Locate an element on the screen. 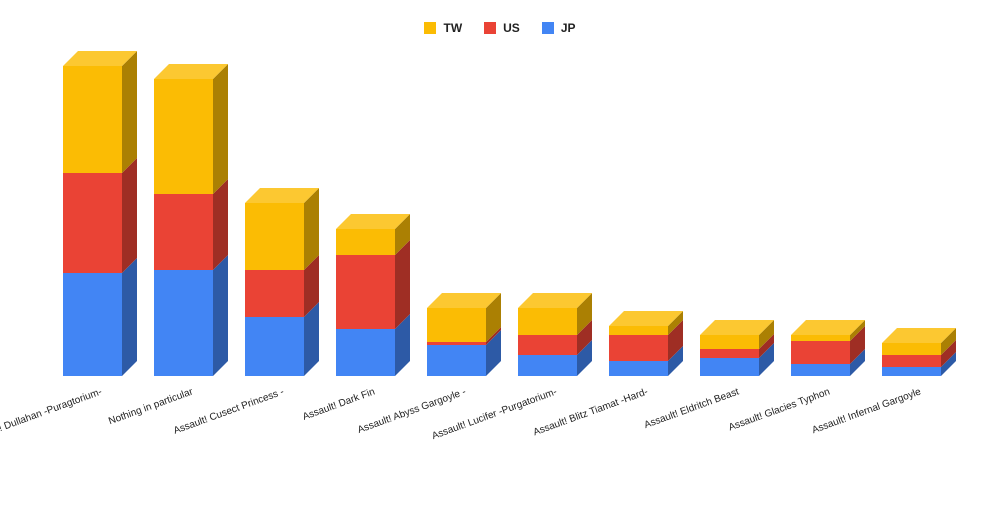 Image resolution: width=1000 pixels, height=505 pixels. x-tick-label: Assault! Dullahan -Puragtorium- is located at coordinates (52, 415).